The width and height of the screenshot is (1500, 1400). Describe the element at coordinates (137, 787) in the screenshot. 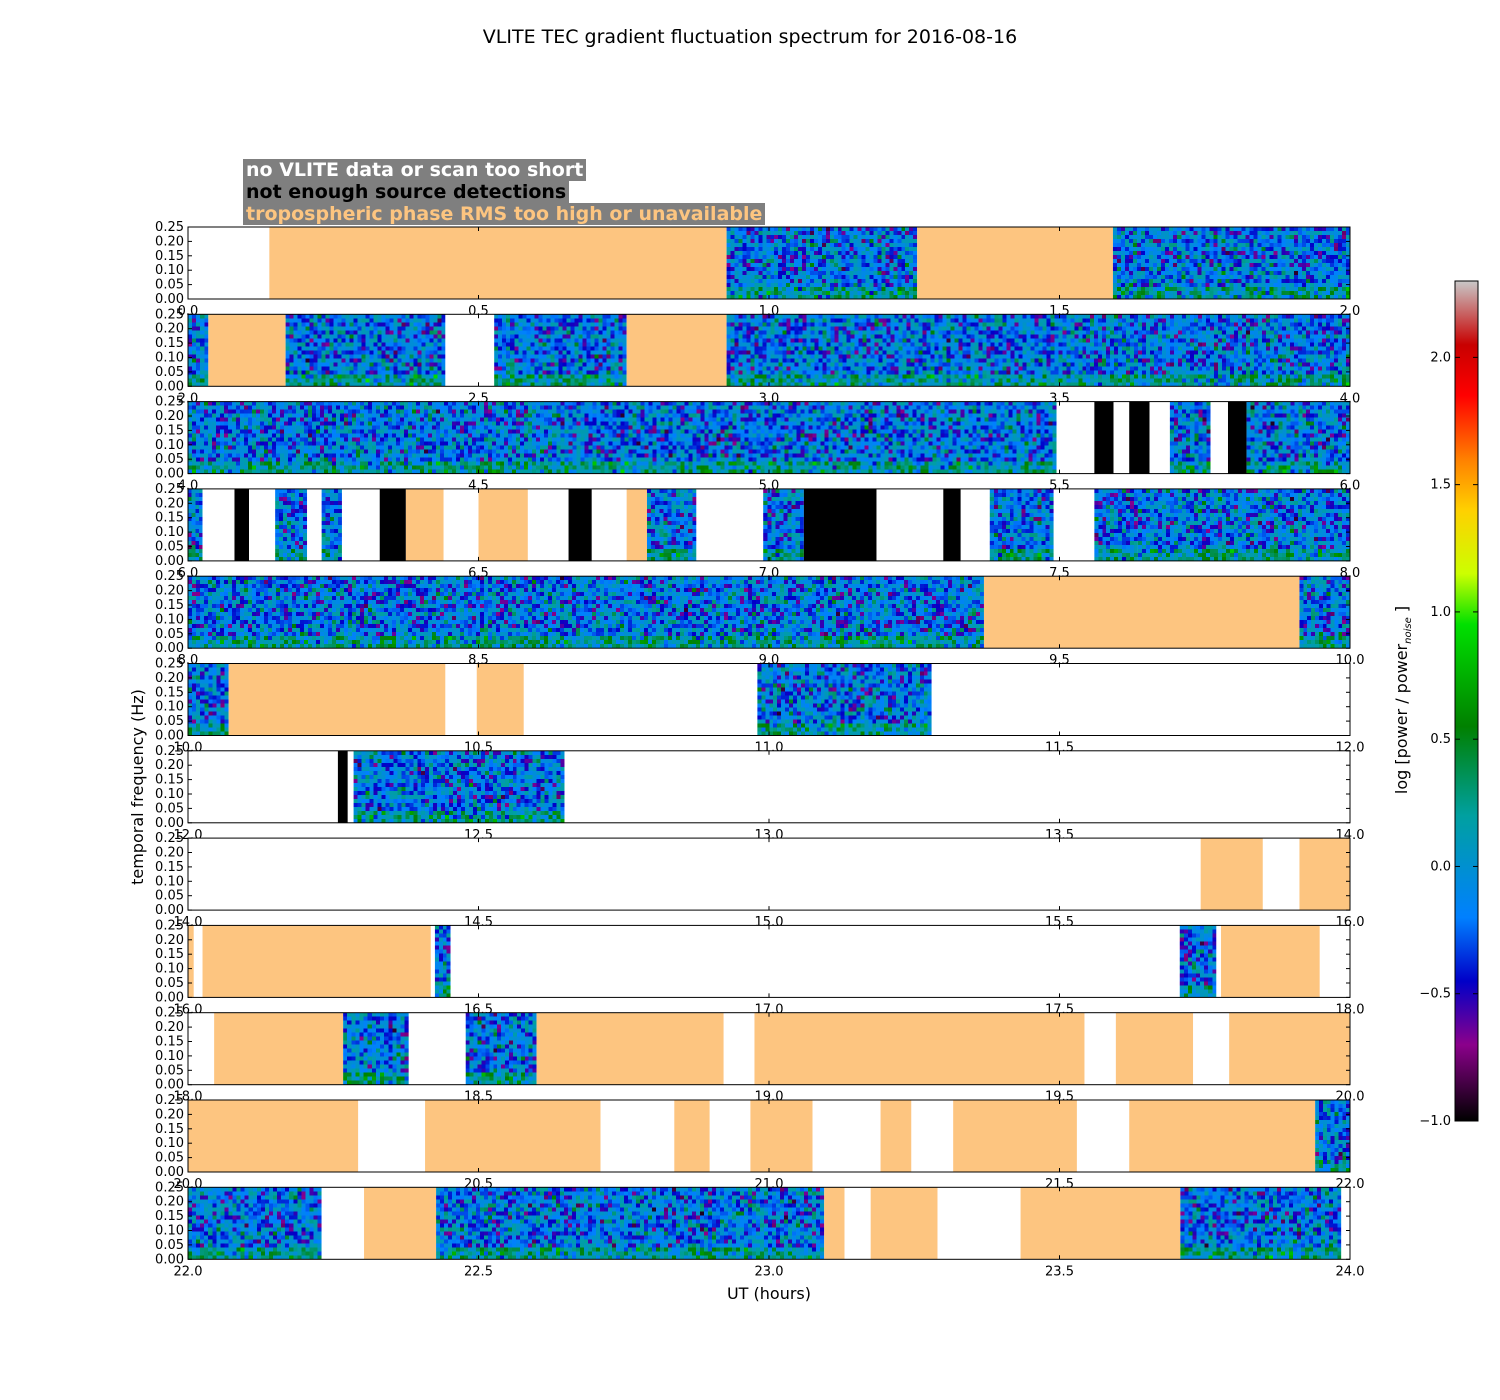

I see `y-axis-label: temporal frequency (Hz)` at that location.